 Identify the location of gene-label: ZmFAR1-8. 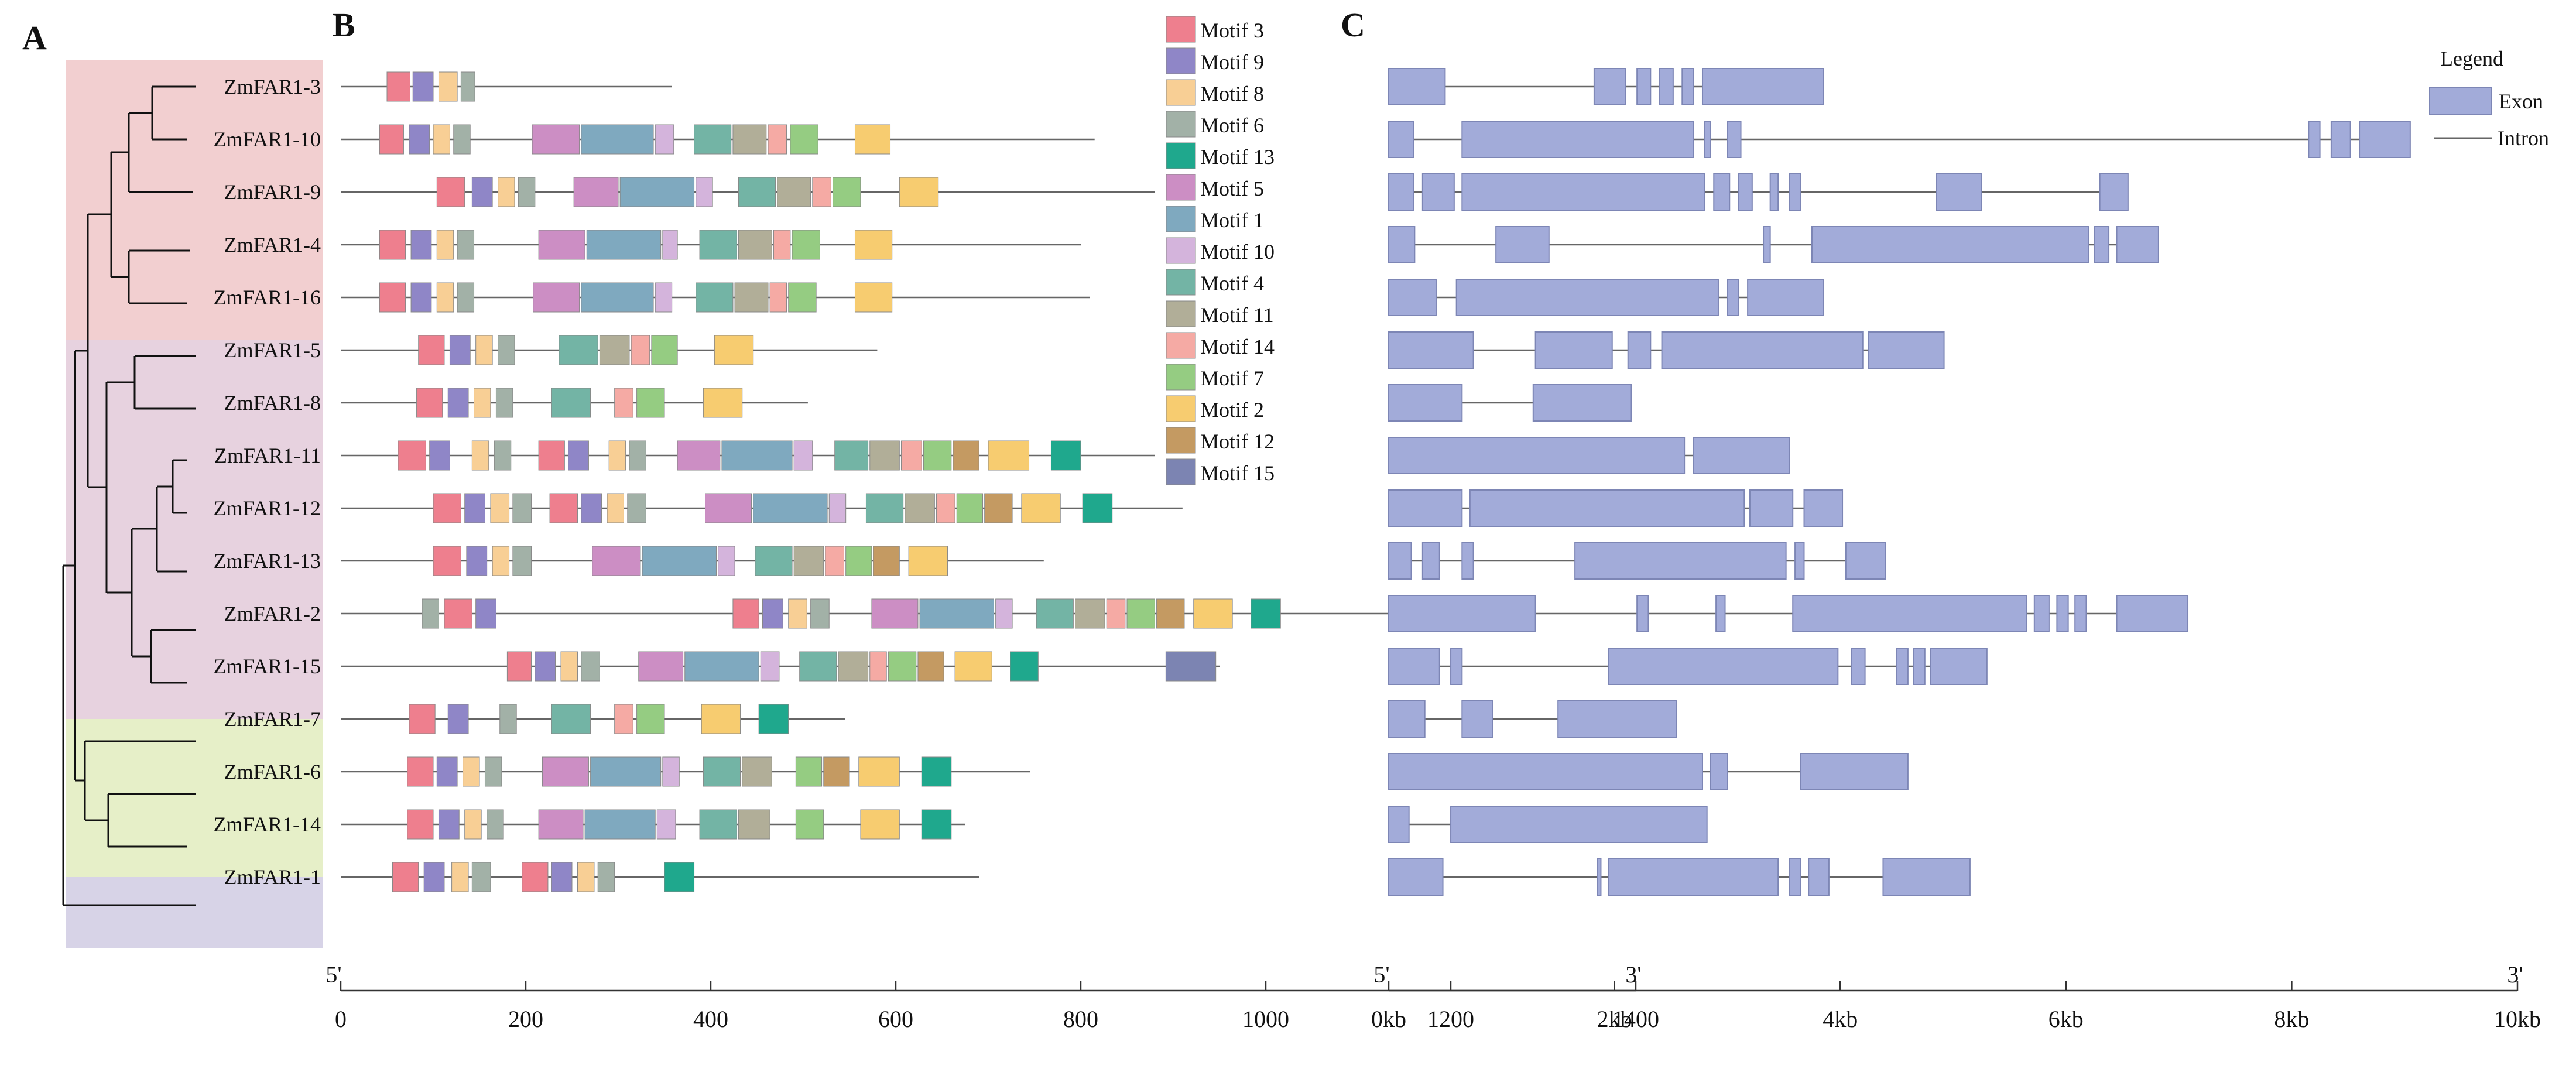
(272, 403).